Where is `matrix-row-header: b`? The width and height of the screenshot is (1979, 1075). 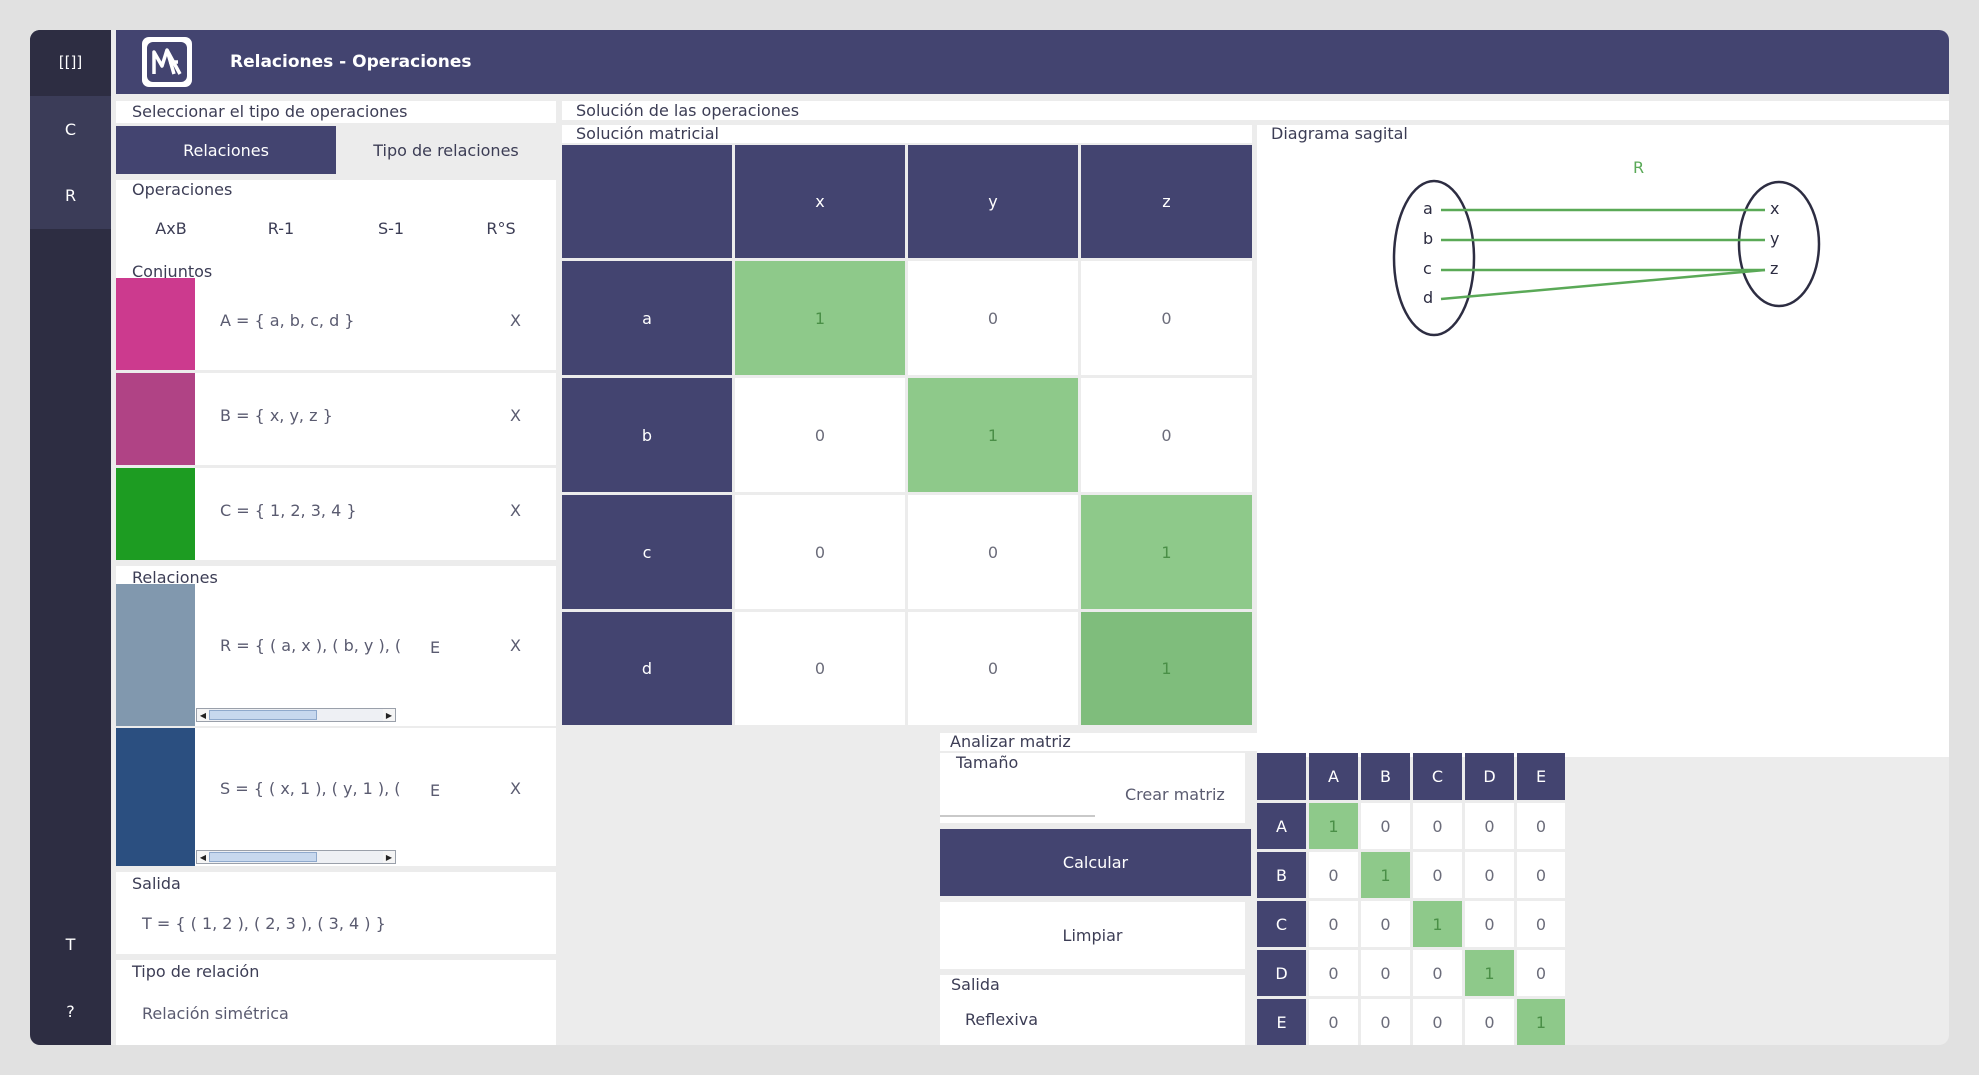
matrix-row-header: b is located at coordinates (647, 435).